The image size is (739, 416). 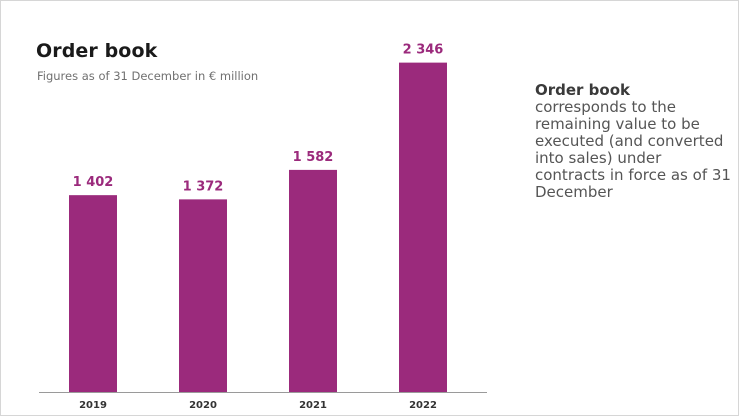 I want to click on bar-2022, so click(x=423, y=227).